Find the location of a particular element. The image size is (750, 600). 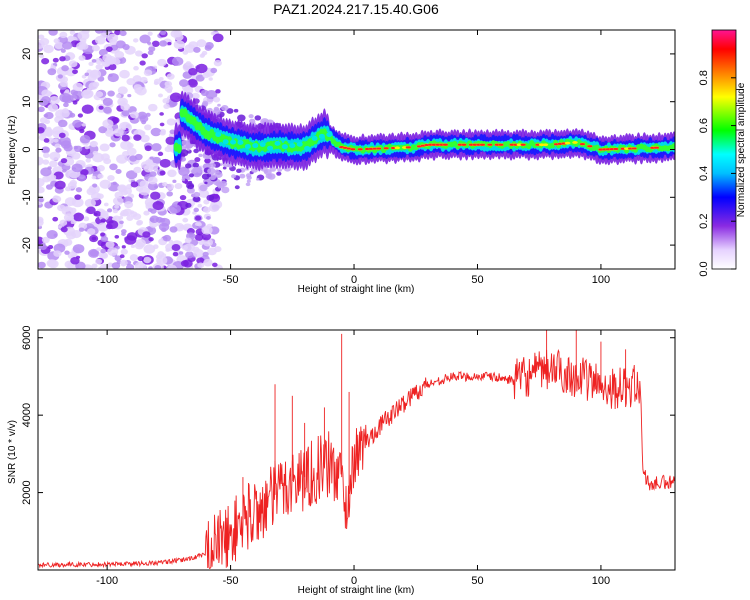

x-tick-label: 50 is located at coordinates (477, 280).